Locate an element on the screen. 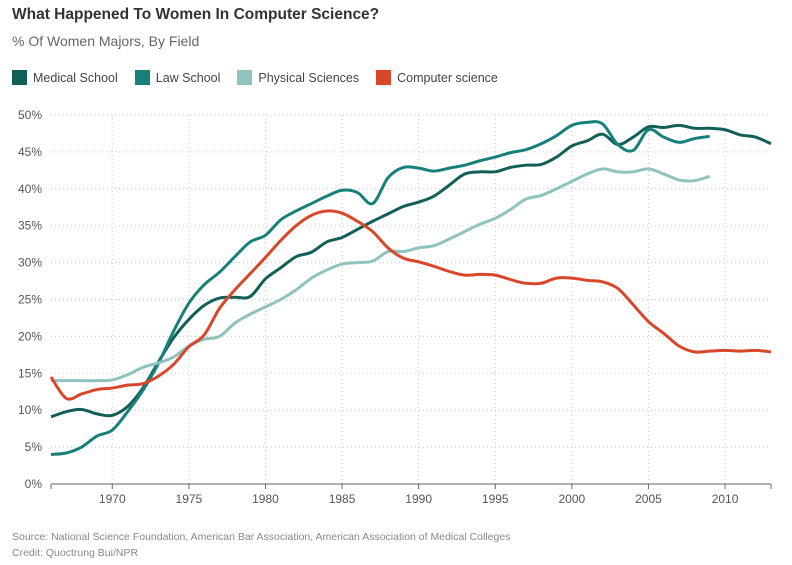  legend-item: Law School is located at coordinates (177, 77).